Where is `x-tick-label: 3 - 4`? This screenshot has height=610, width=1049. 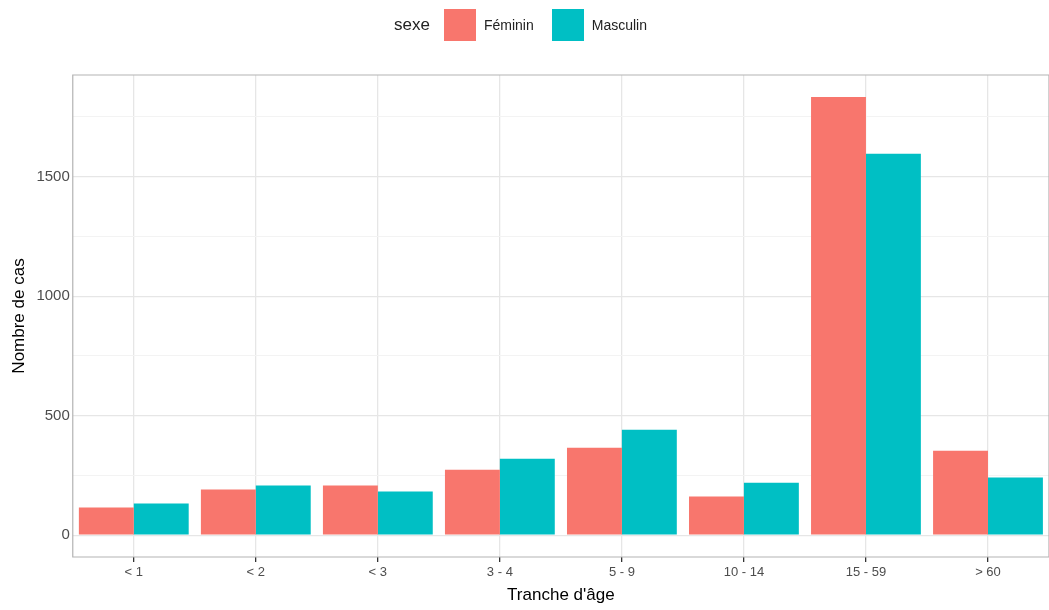
x-tick-label: 3 - 4 is located at coordinates (499, 572).